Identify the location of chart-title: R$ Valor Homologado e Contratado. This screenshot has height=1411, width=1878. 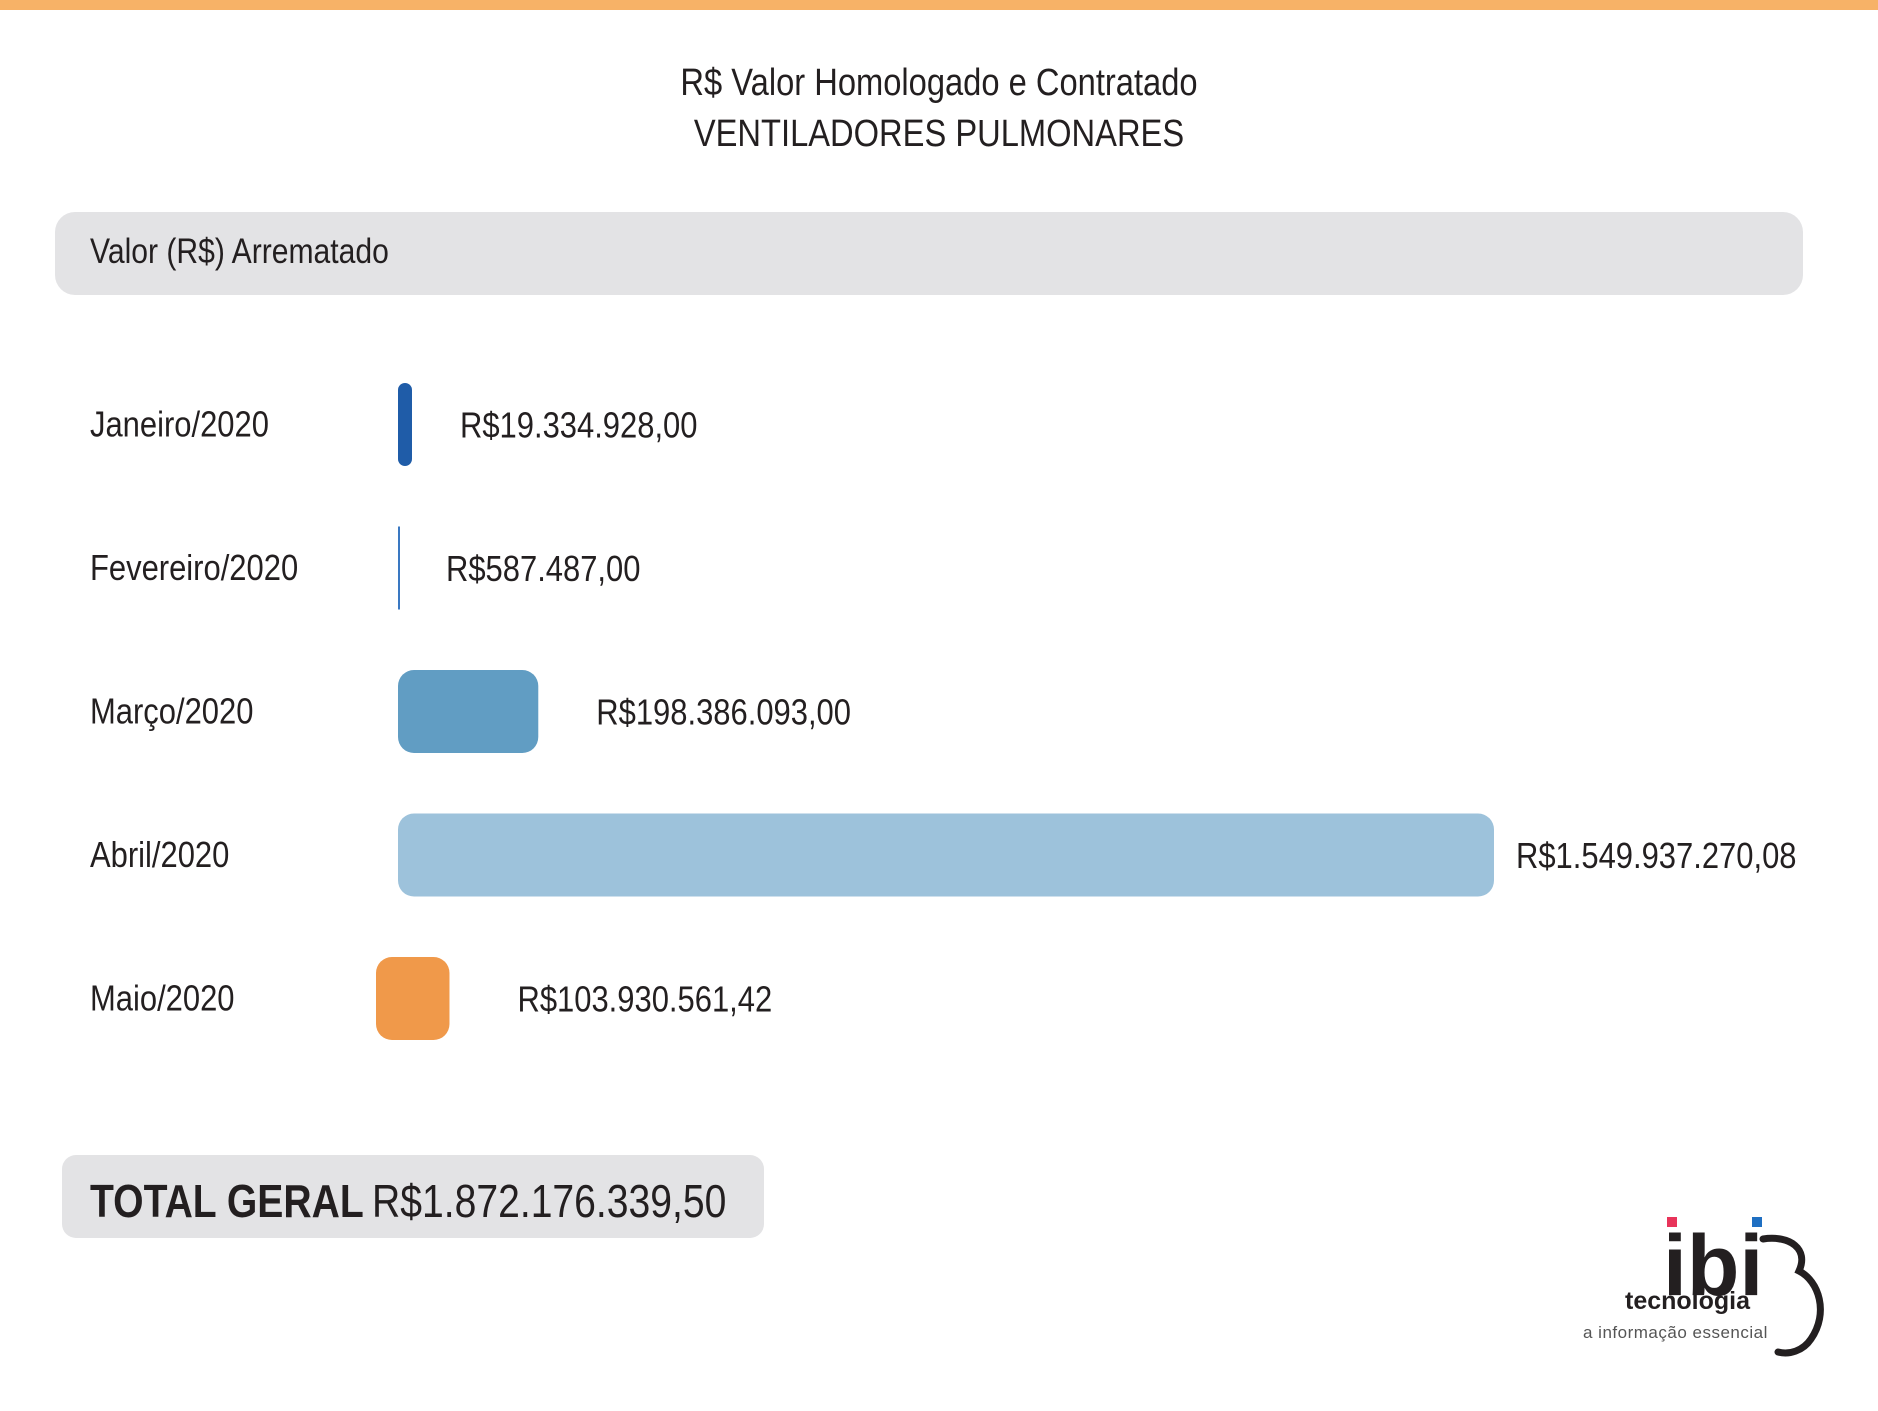
(939, 83).